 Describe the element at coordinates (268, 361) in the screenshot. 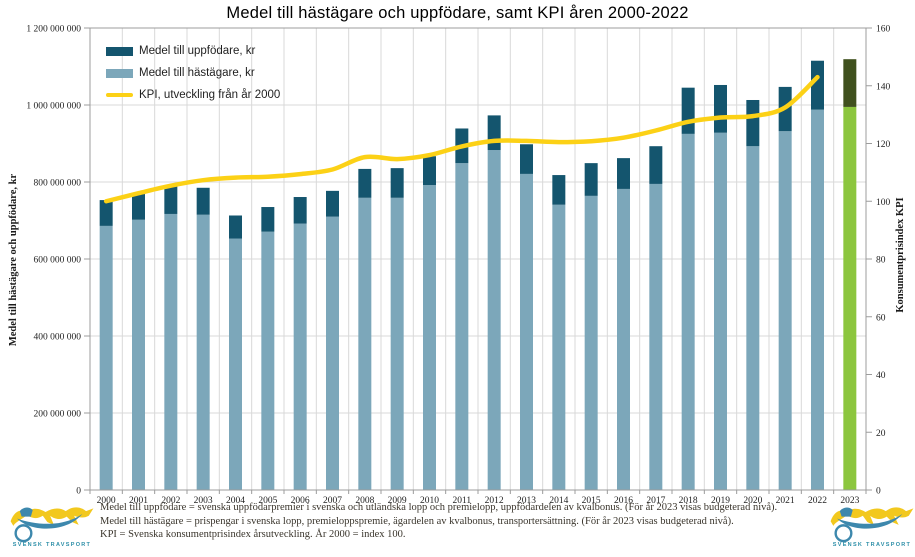

I see `bar-hastagare-2005` at that location.